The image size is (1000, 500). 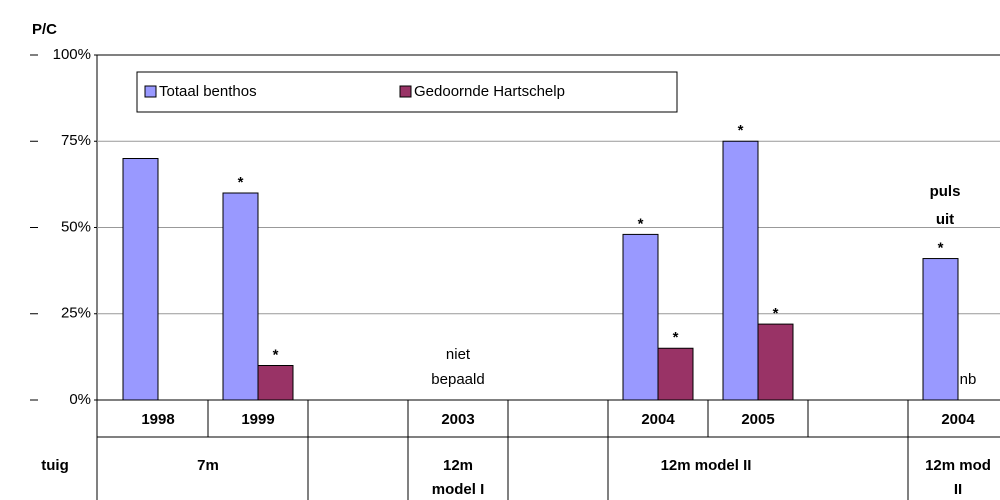 What do you see at coordinates (457, 419) in the screenshot?
I see `x-tick-label: 2003` at bounding box center [457, 419].